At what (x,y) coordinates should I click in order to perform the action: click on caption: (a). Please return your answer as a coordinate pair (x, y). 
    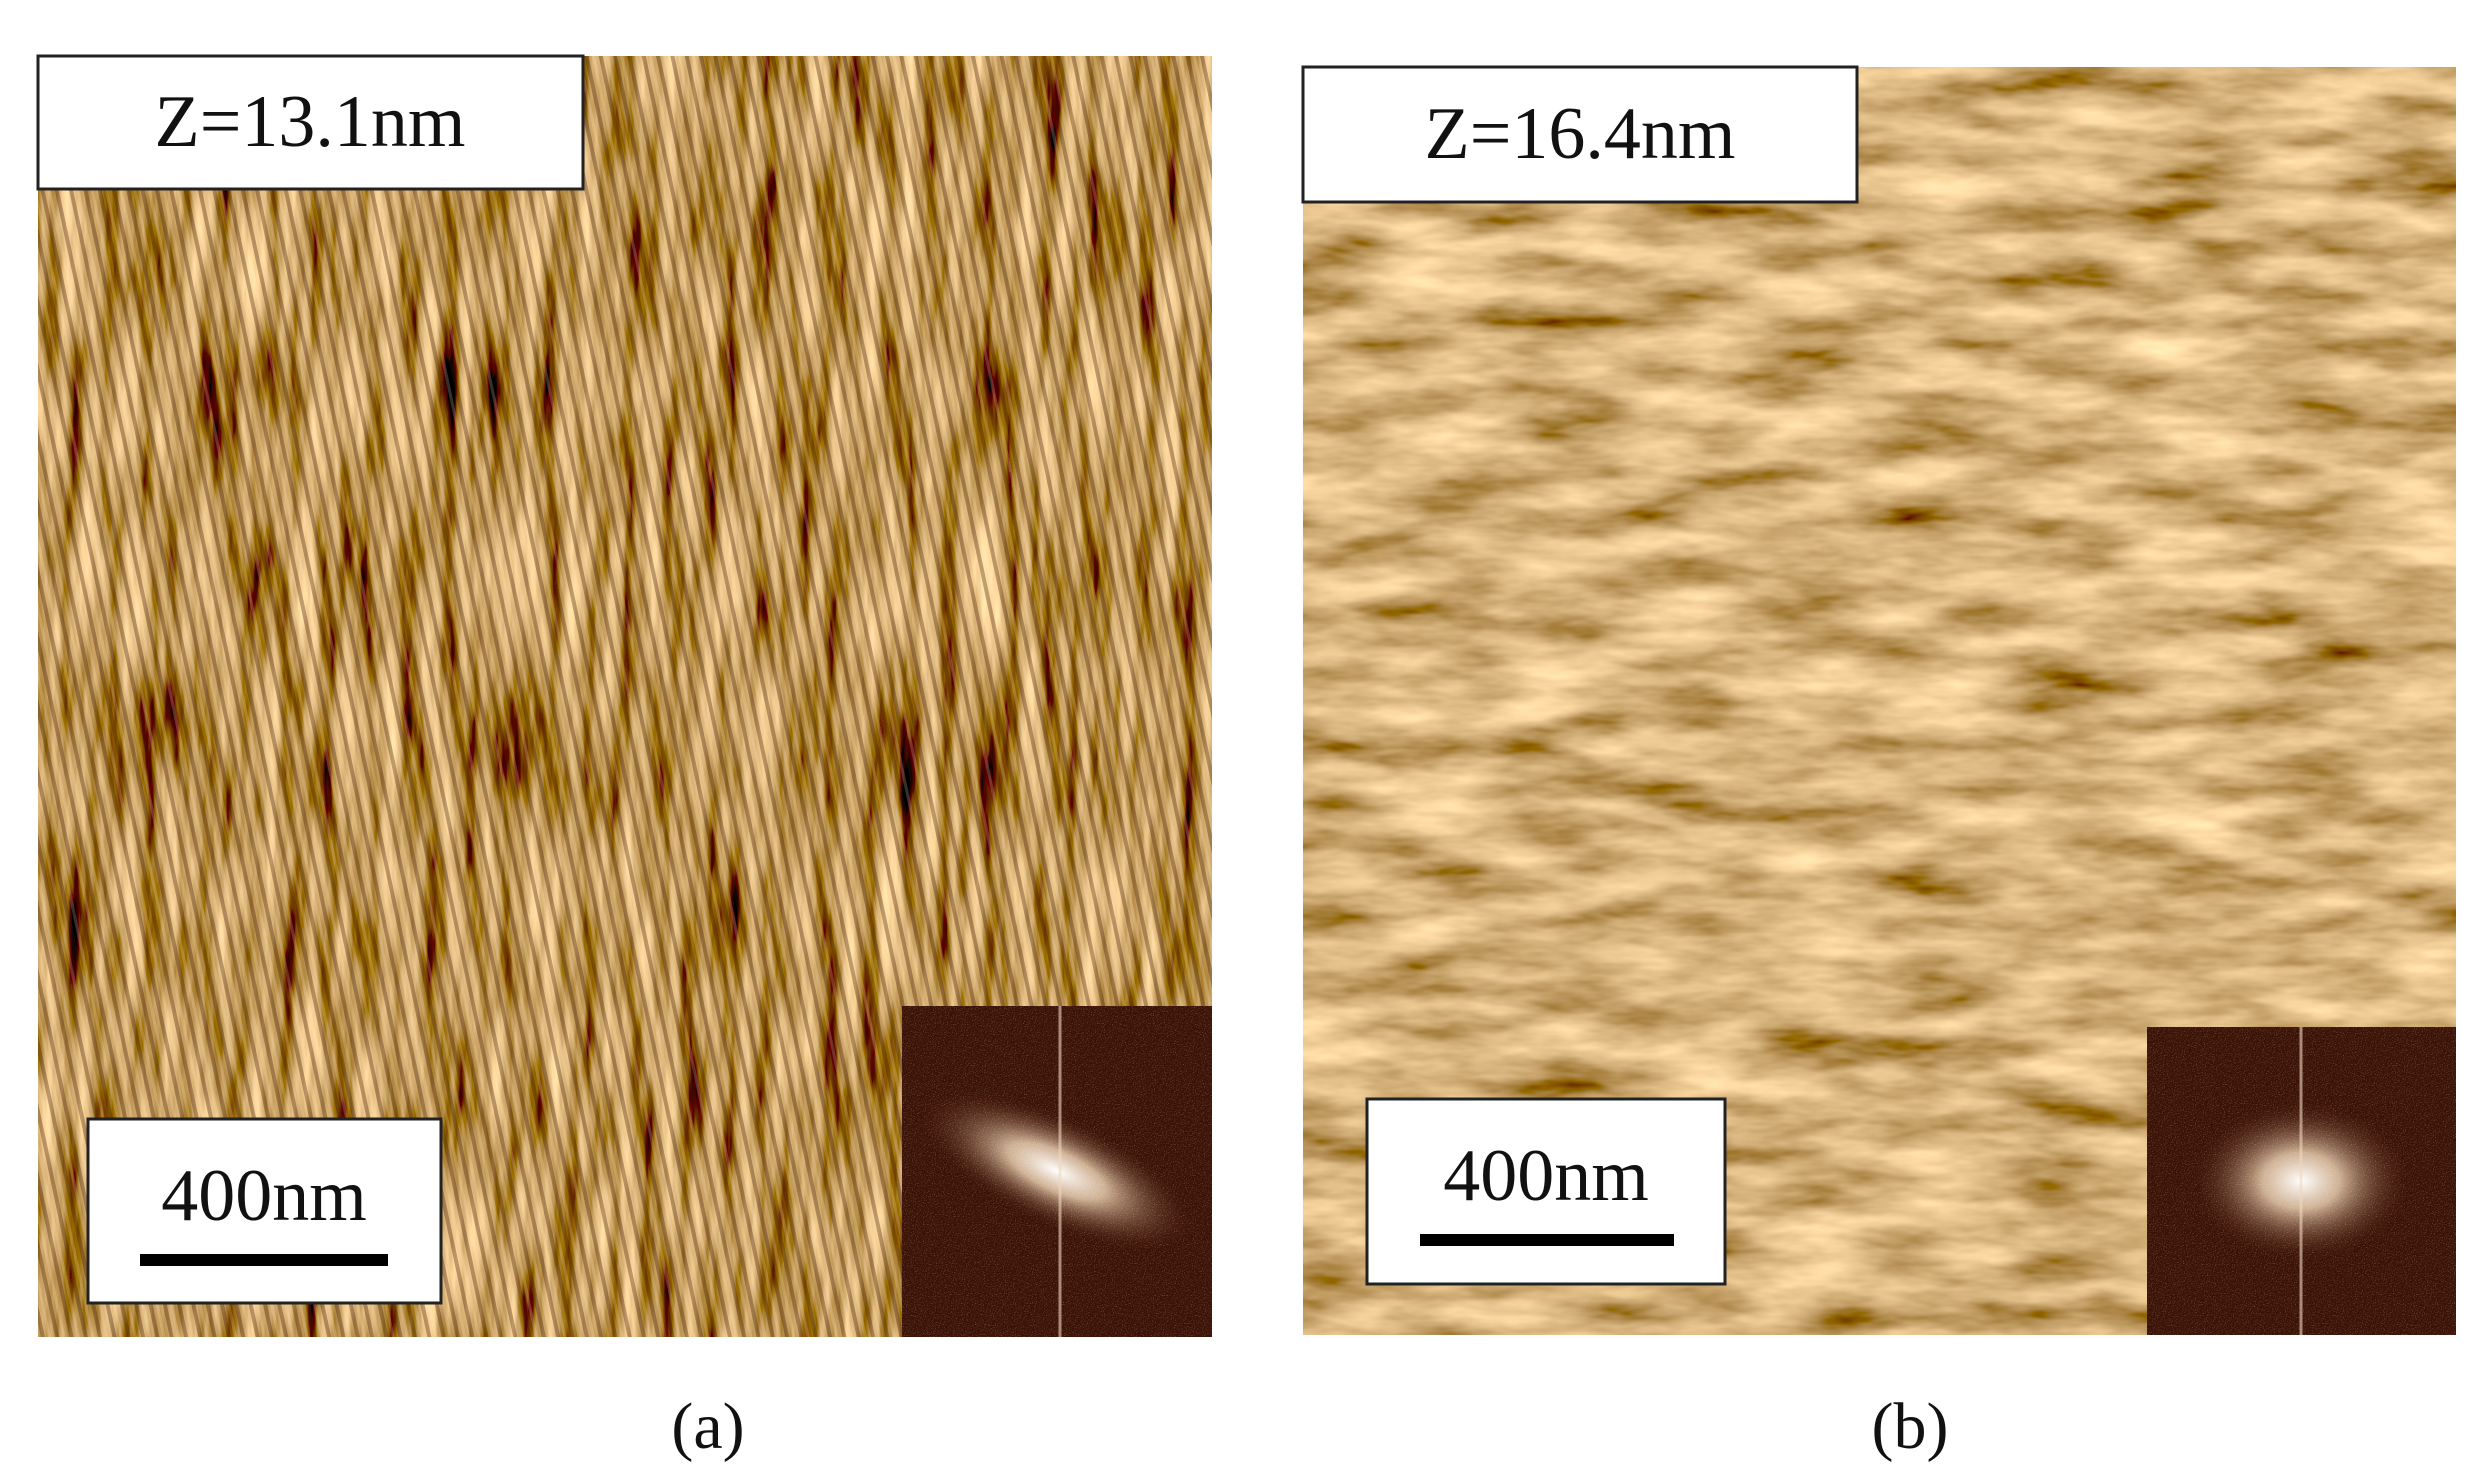
    Looking at the image, I should click on (707, 1426).